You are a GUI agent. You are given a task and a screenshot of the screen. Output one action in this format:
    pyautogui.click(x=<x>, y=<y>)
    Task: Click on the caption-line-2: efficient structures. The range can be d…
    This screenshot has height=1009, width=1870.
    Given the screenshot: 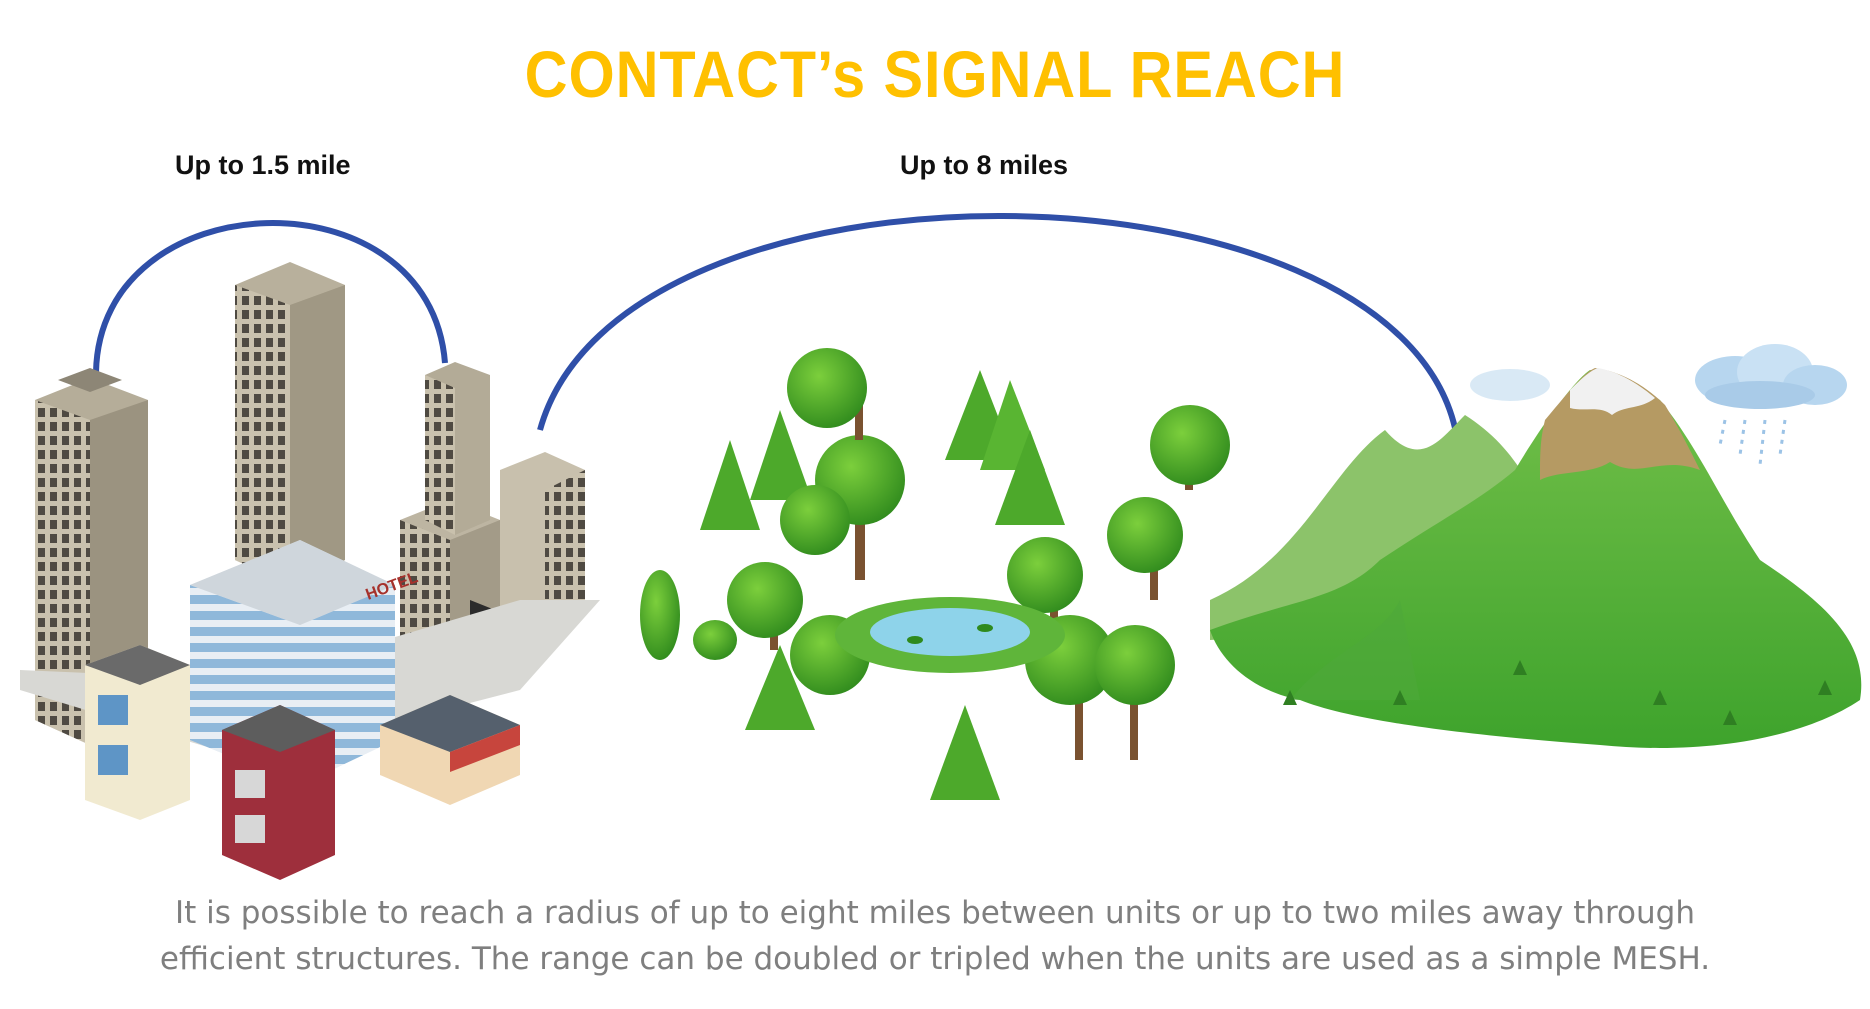 What is the action you would take?
    pyautogui.click(x=935, y=959)
    